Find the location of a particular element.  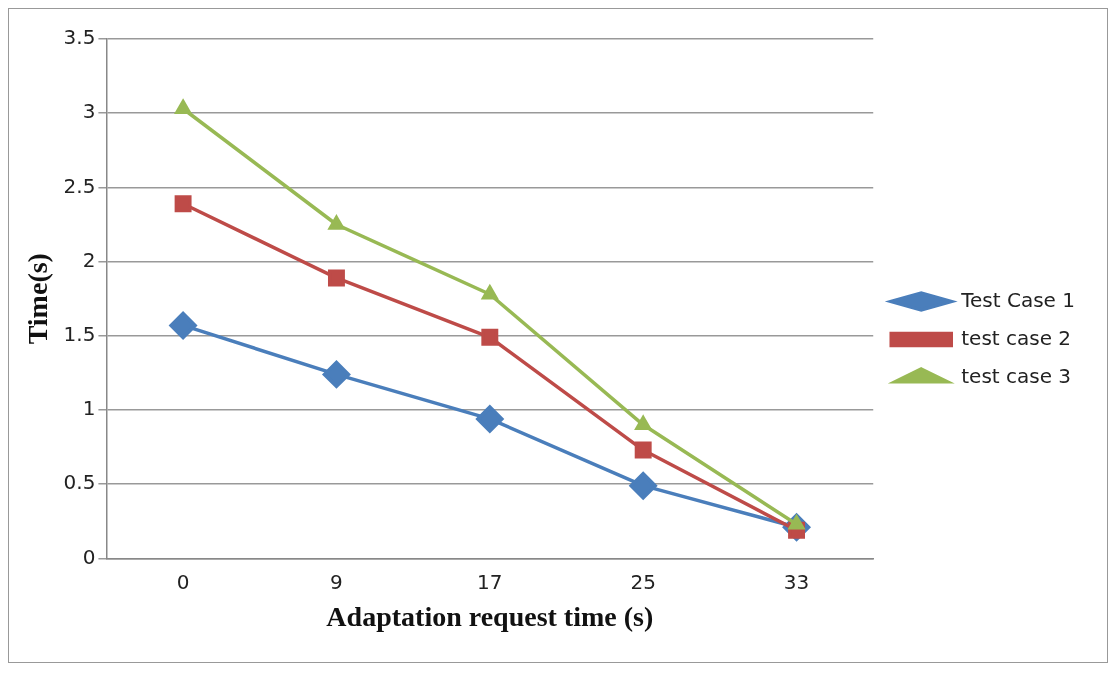

x-tick-label: 17 is located at coordinates (490, 581).